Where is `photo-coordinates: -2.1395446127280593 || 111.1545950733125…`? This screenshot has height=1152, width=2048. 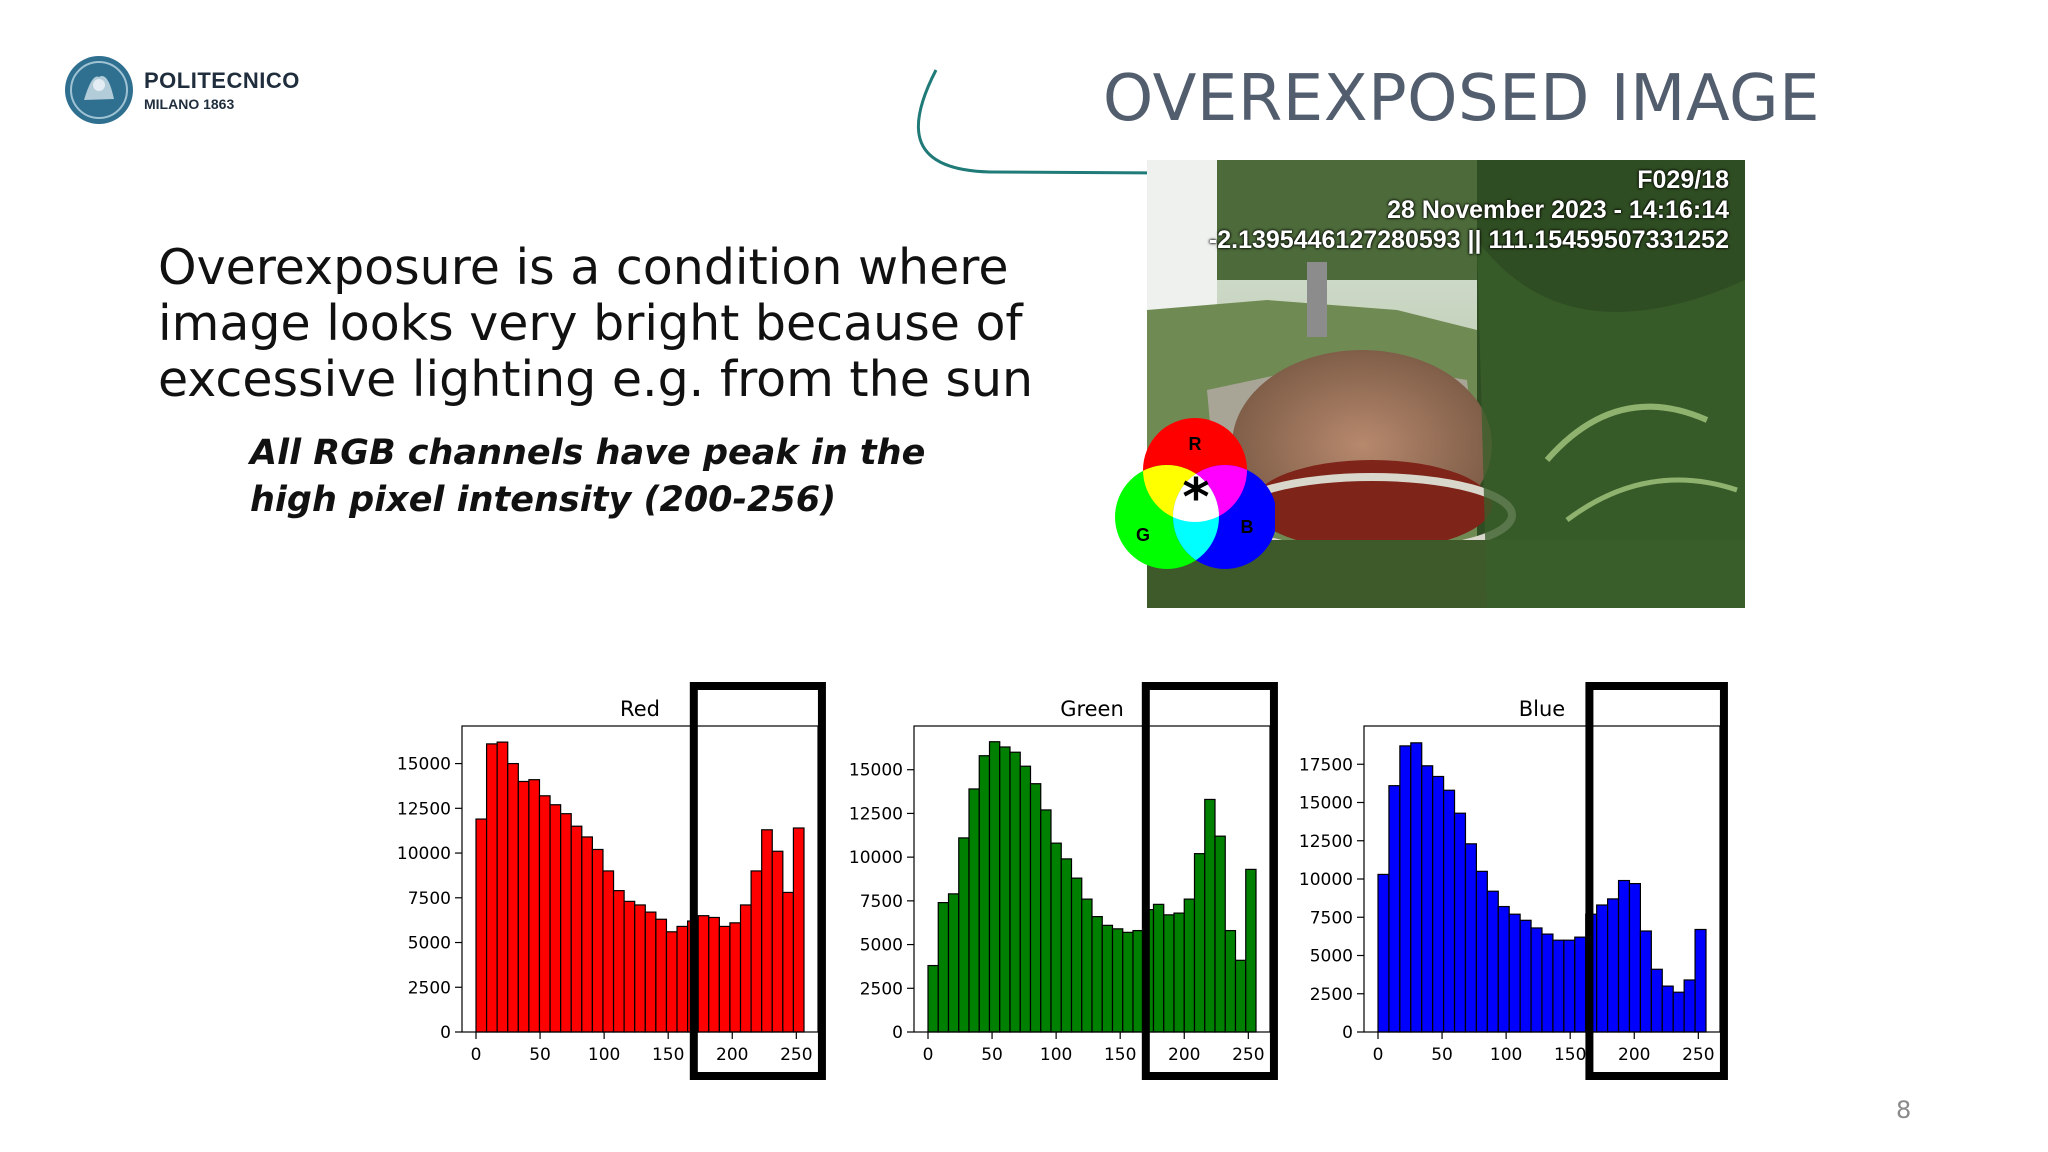
photo-coordinates: -2.1395446127280593 || 111.1545950733125… is located at coordinates (1468, 240).